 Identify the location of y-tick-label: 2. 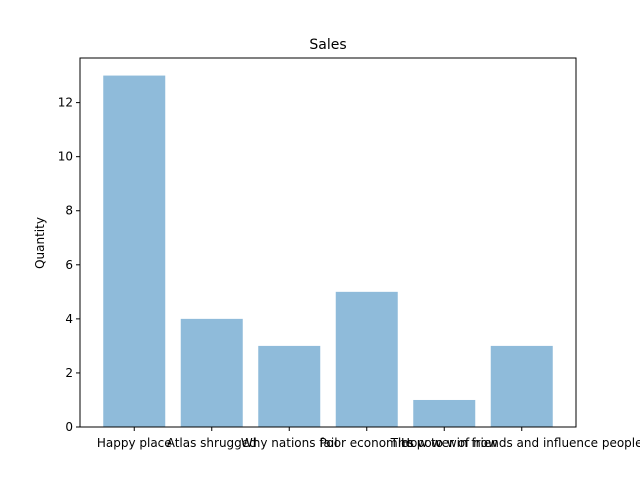
(69, 373).